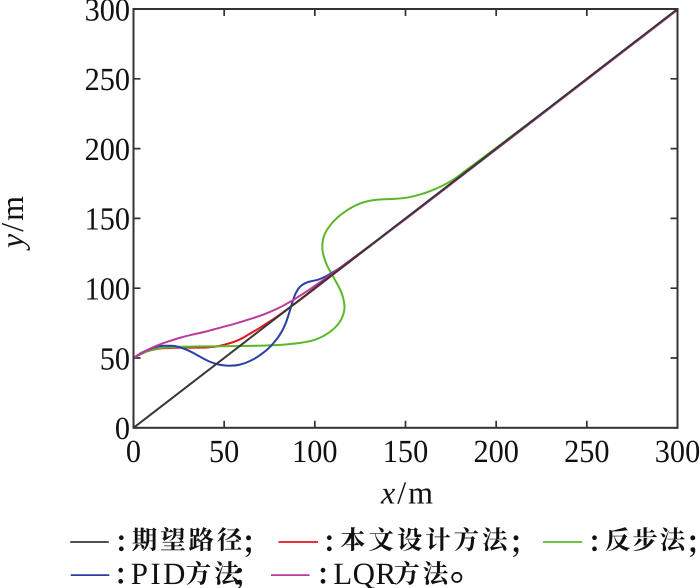 This screenshot has width=700, height=588. What do you see at coordinates (159, 572) in the screenshot?
I see `svg-text: PID` at bounding box center [159, 572].